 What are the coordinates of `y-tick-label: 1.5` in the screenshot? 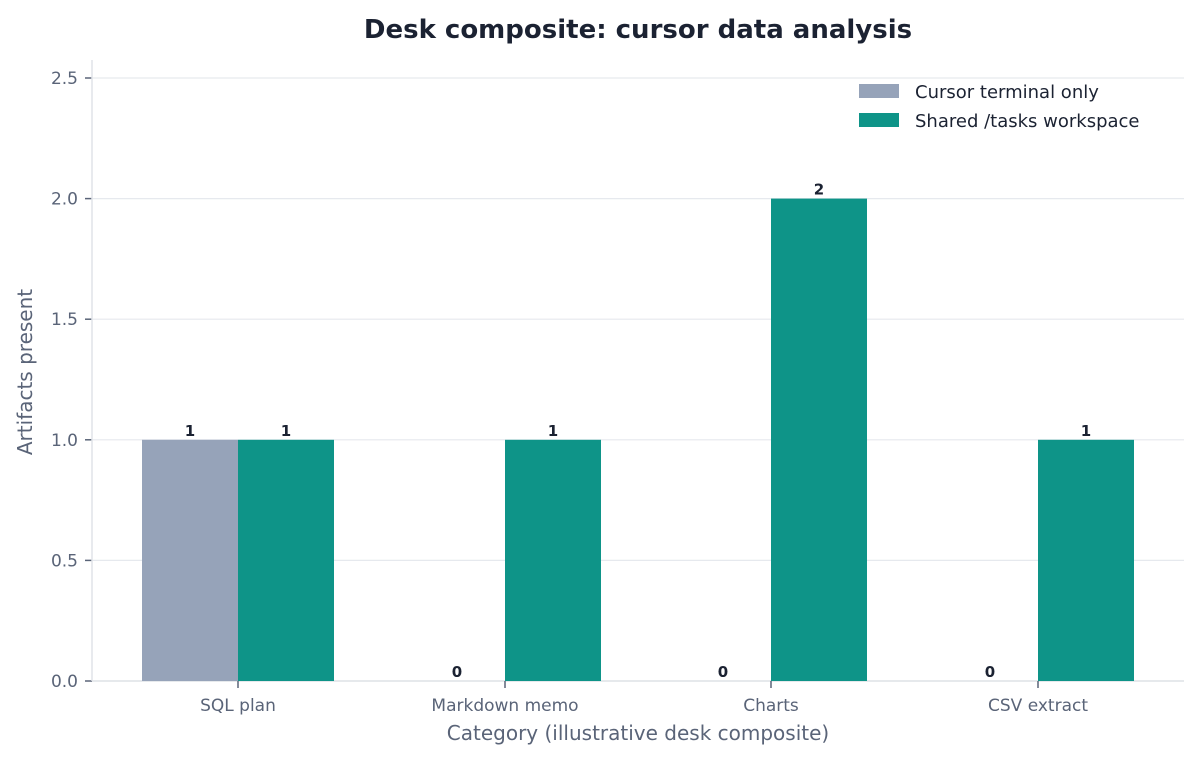 It's located at (64, 320).